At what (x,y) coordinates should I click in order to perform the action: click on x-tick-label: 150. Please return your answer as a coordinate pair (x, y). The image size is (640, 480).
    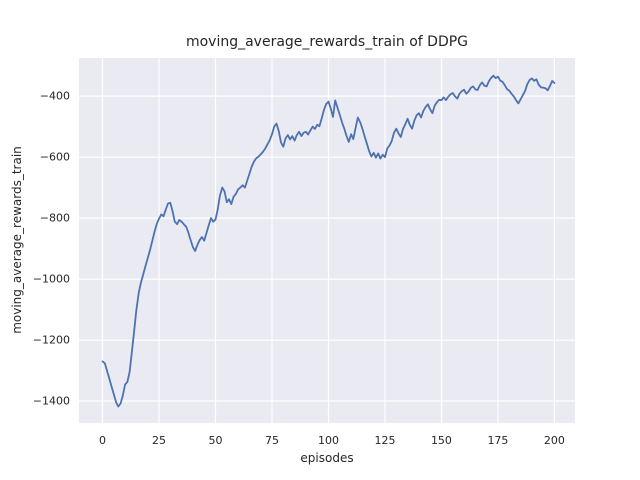
    Looking at the image, I should click on (441, 440).